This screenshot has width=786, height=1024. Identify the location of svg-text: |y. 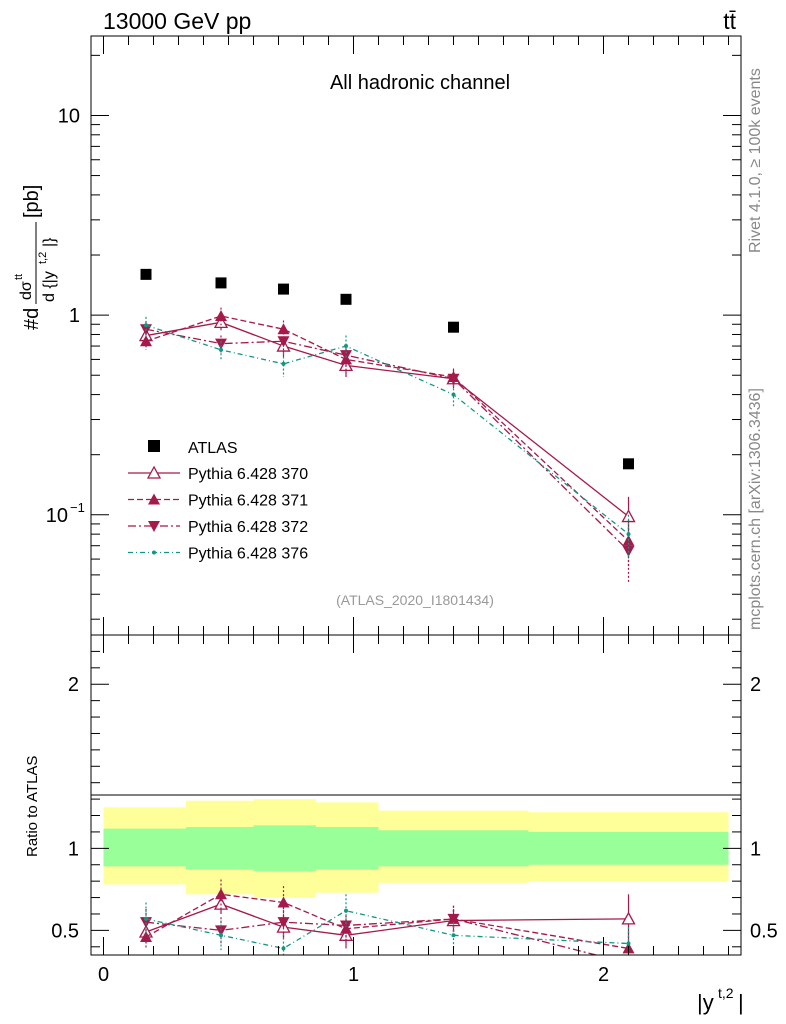
(705, 1002).